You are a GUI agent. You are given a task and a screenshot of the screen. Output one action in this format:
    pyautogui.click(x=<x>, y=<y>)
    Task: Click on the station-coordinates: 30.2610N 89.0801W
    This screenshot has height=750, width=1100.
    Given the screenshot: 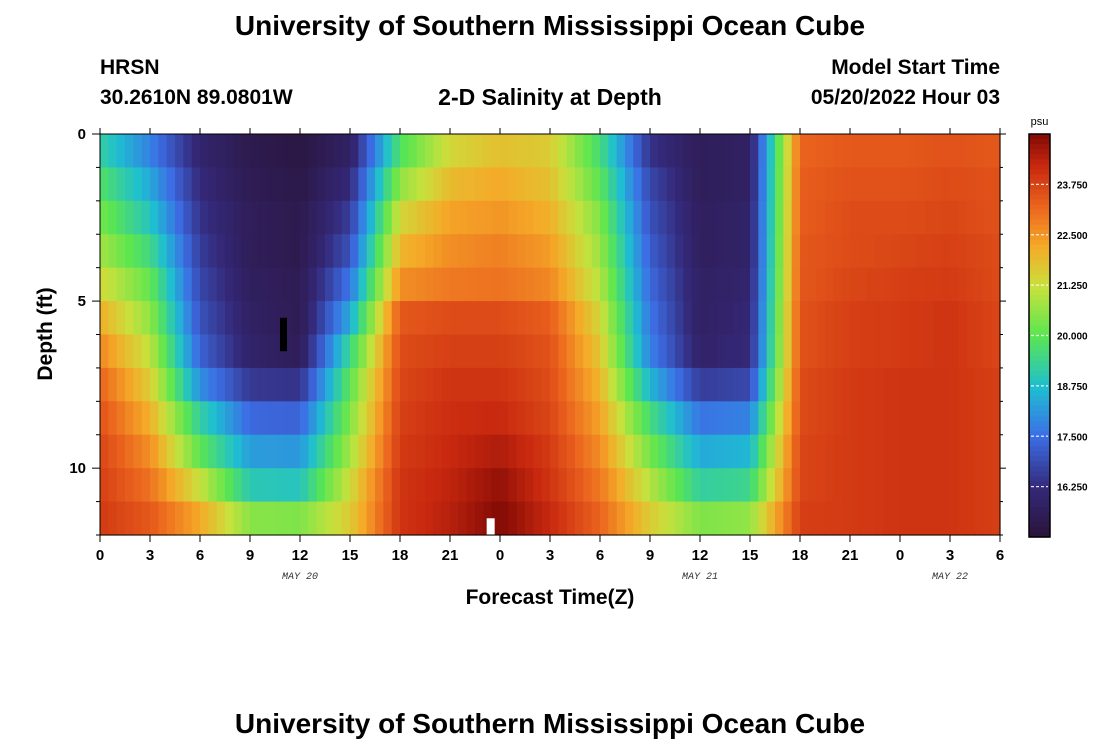 What is the action you would take?
    pyautogui.click(x=196, y=97)
    